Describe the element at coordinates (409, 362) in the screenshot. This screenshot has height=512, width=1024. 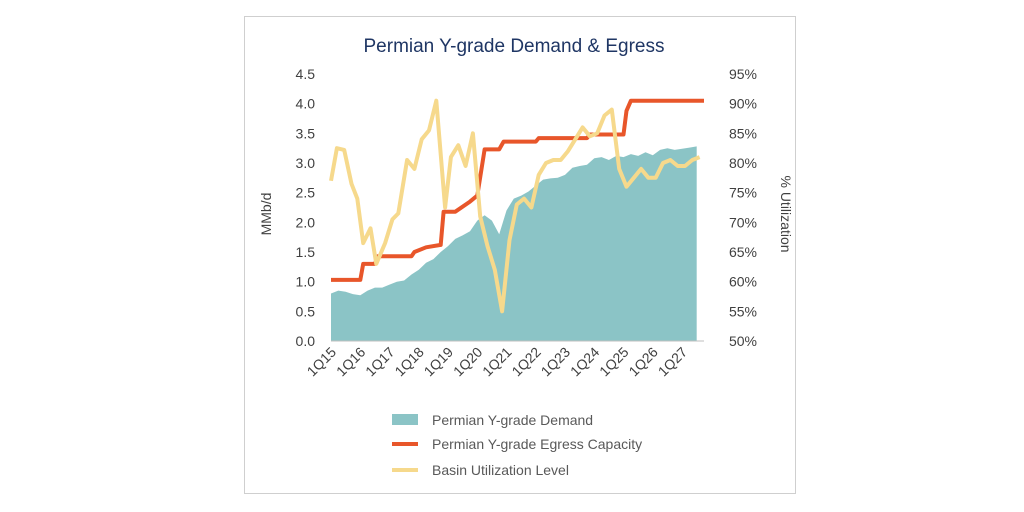
I see `x-tick-label: 1Q18` at that location.